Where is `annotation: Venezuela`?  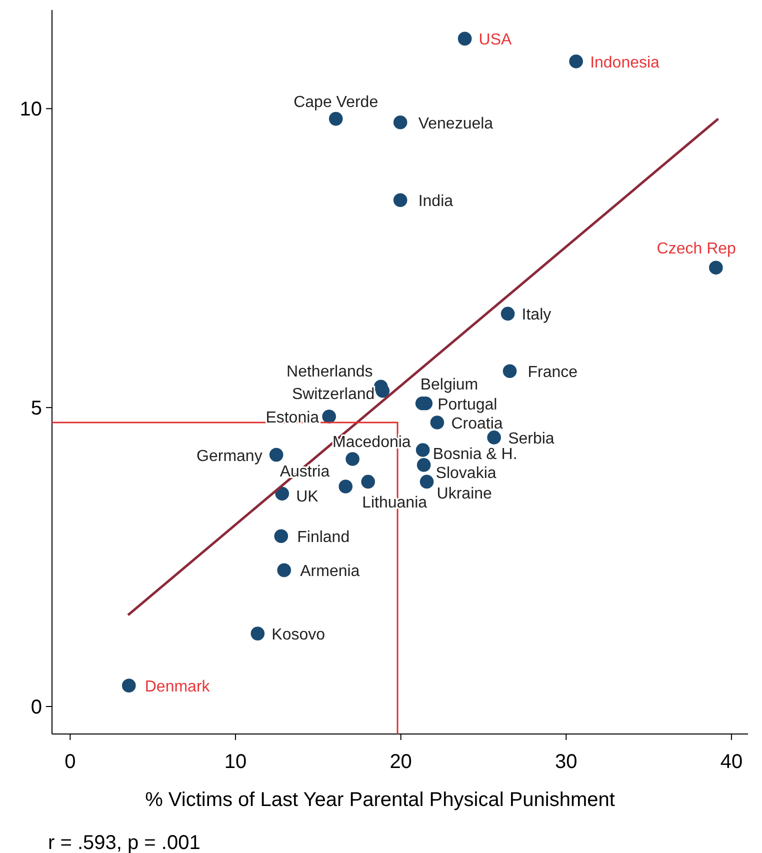 annotation: Venezuela is located at coordinates (456, 123).